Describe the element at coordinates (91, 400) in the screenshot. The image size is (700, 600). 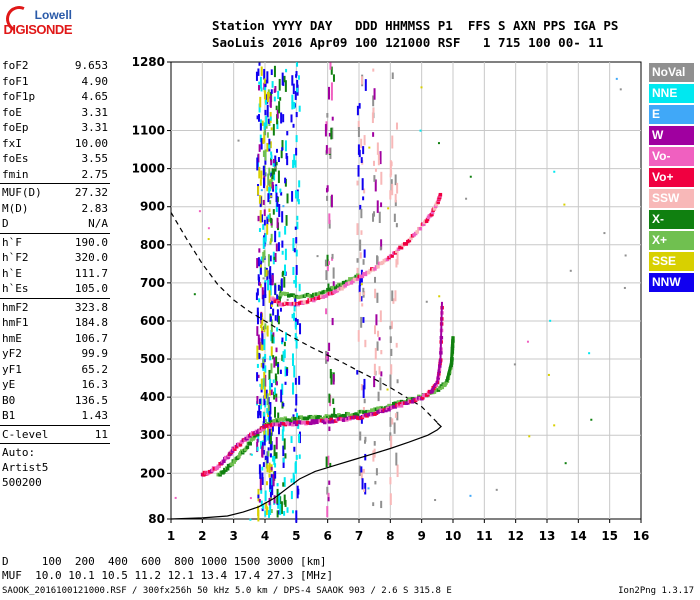
I see `param-value: 136.5` at that location.